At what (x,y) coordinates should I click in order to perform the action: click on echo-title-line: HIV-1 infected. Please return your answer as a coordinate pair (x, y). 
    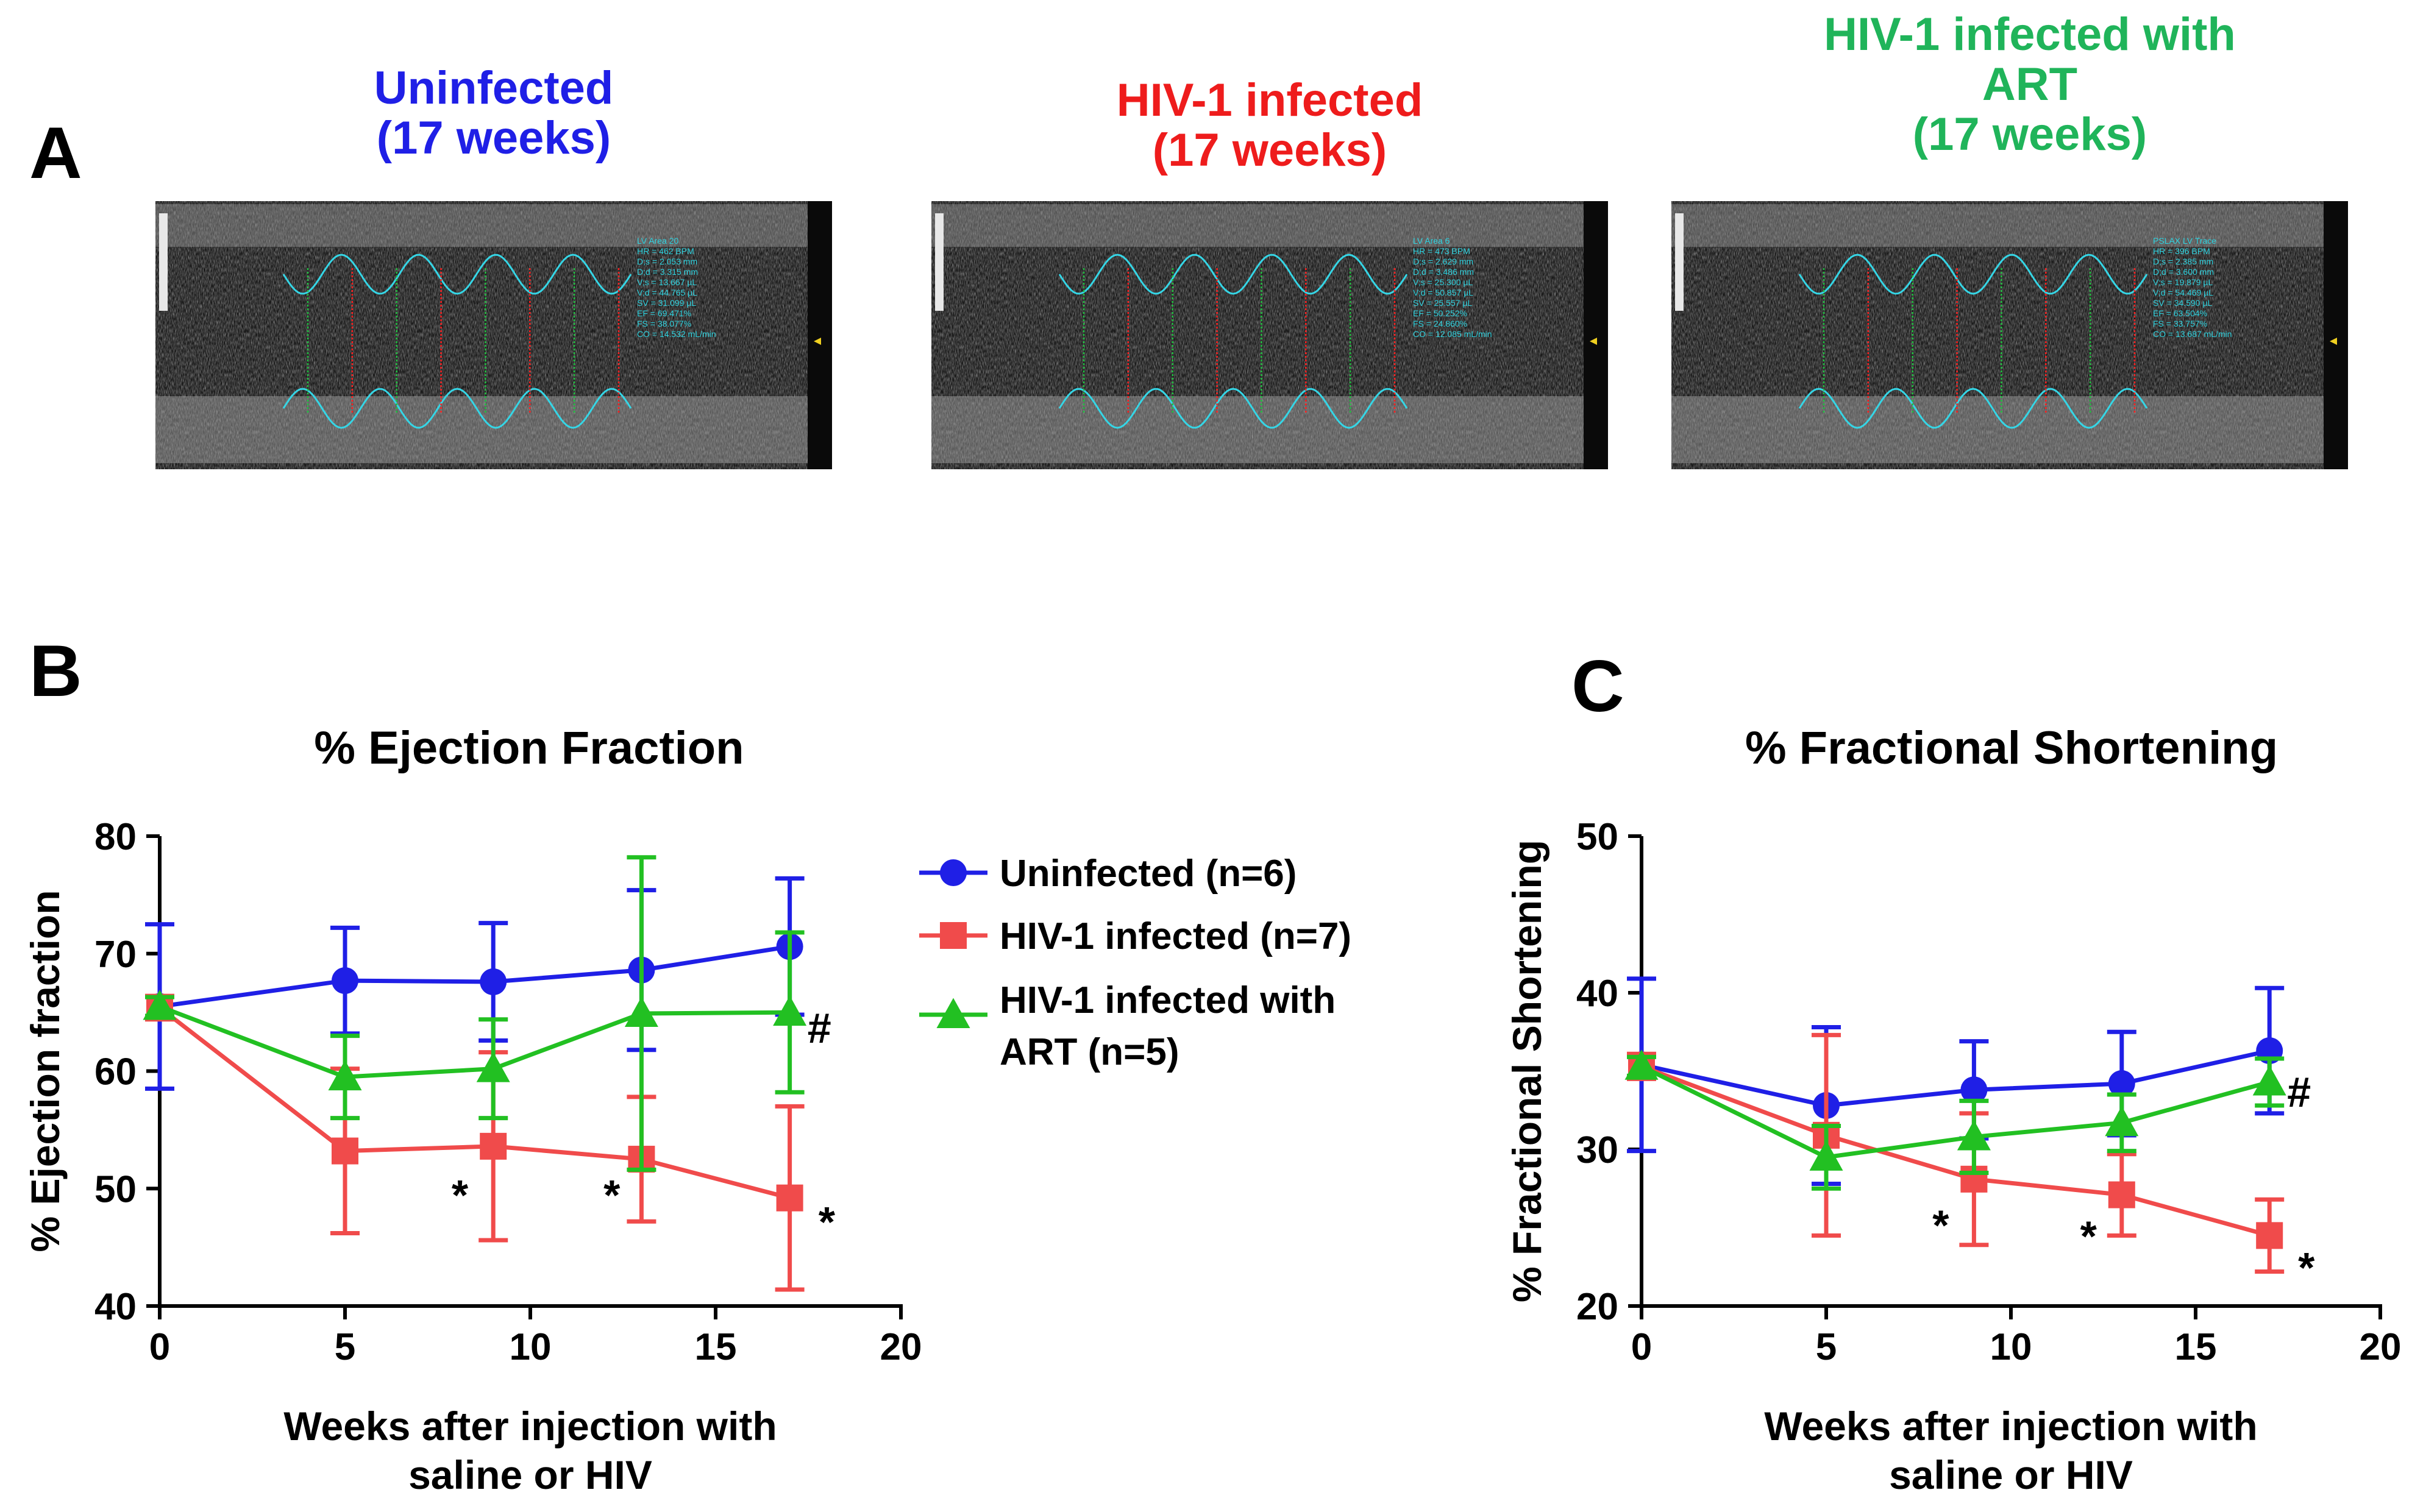
    Looking at the image, I should click on (1270, 100).